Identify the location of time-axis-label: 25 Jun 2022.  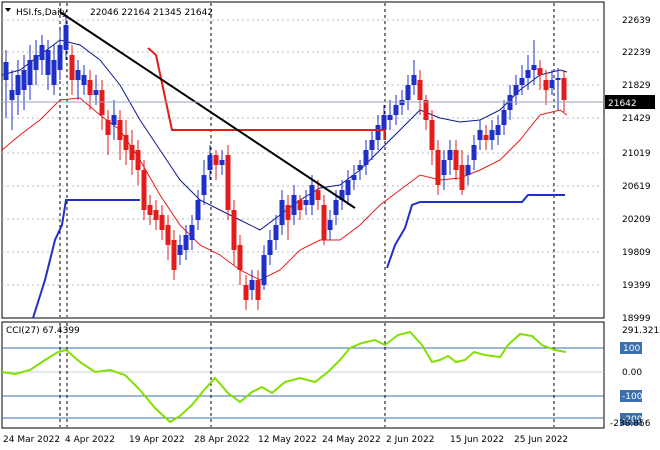
(541, 440).